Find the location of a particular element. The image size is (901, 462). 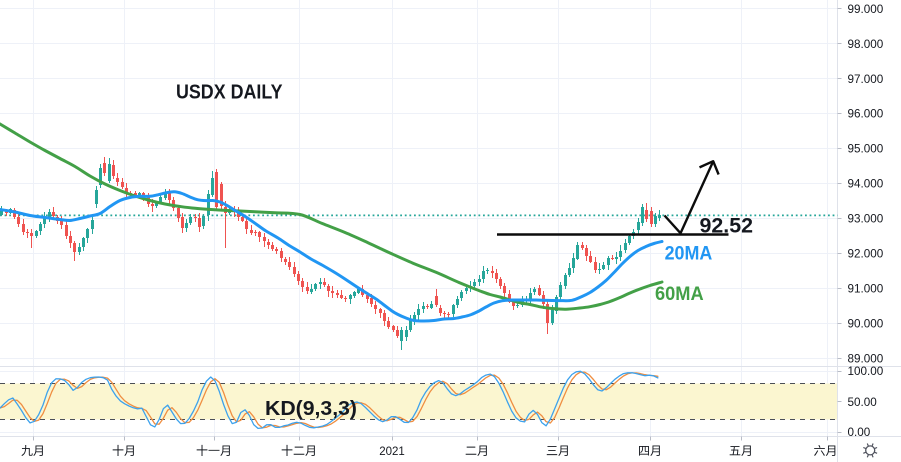

svg-text: 99.000 is located at coordinates (866, 9).